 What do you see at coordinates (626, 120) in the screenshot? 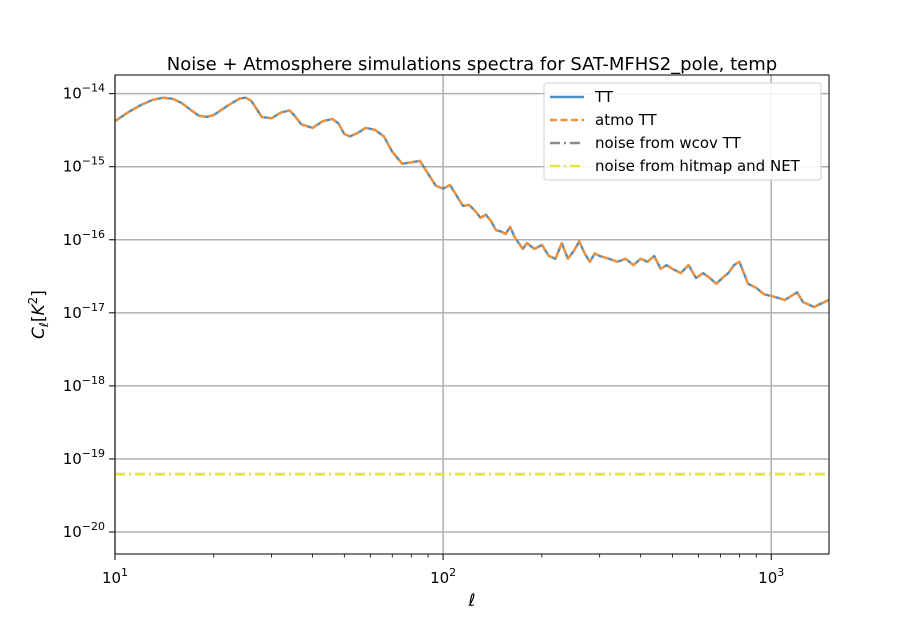
I see `legend-label-2: atmo TT` at bounding box center [626, 120].